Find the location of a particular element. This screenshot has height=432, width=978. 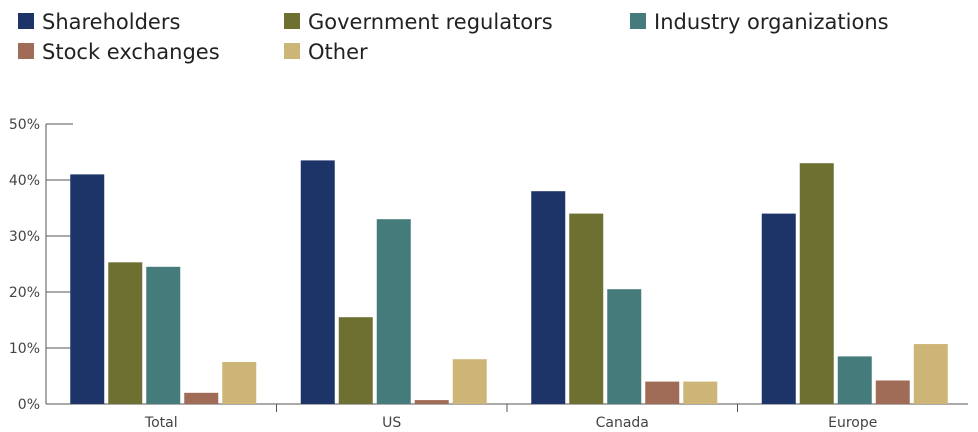

legend-swatch-shareholders is located at coordinates (26, 21).